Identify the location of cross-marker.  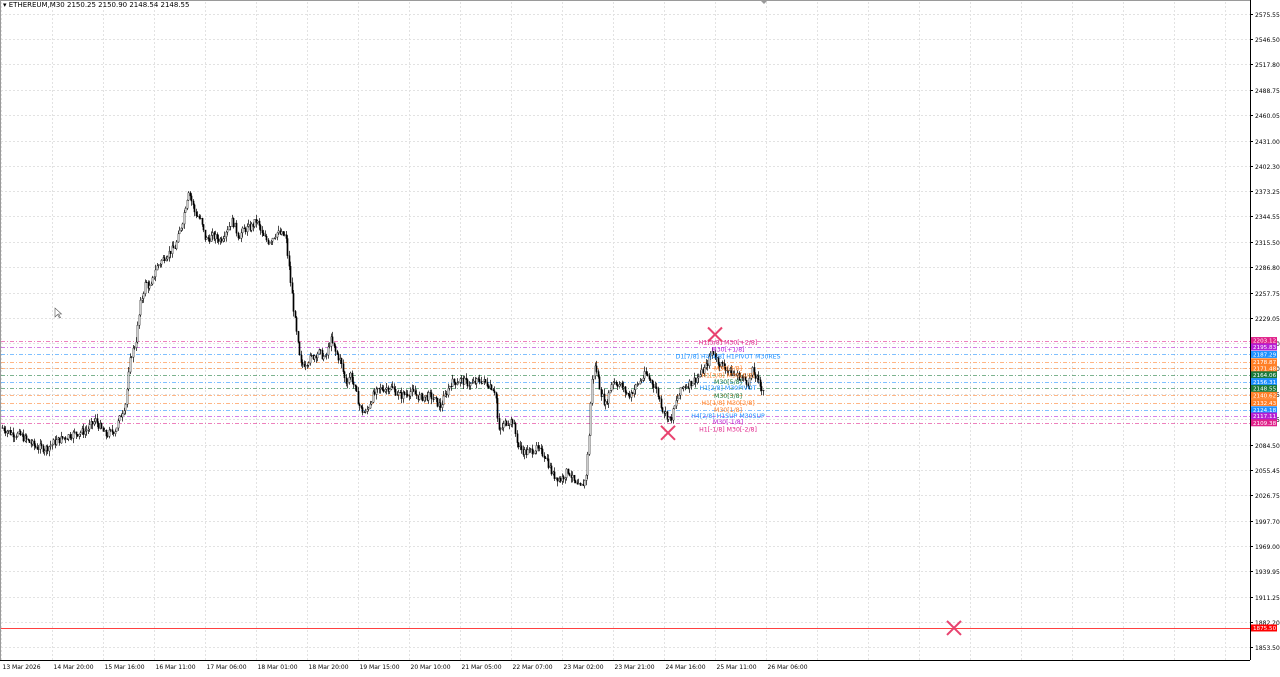
(715, 334).